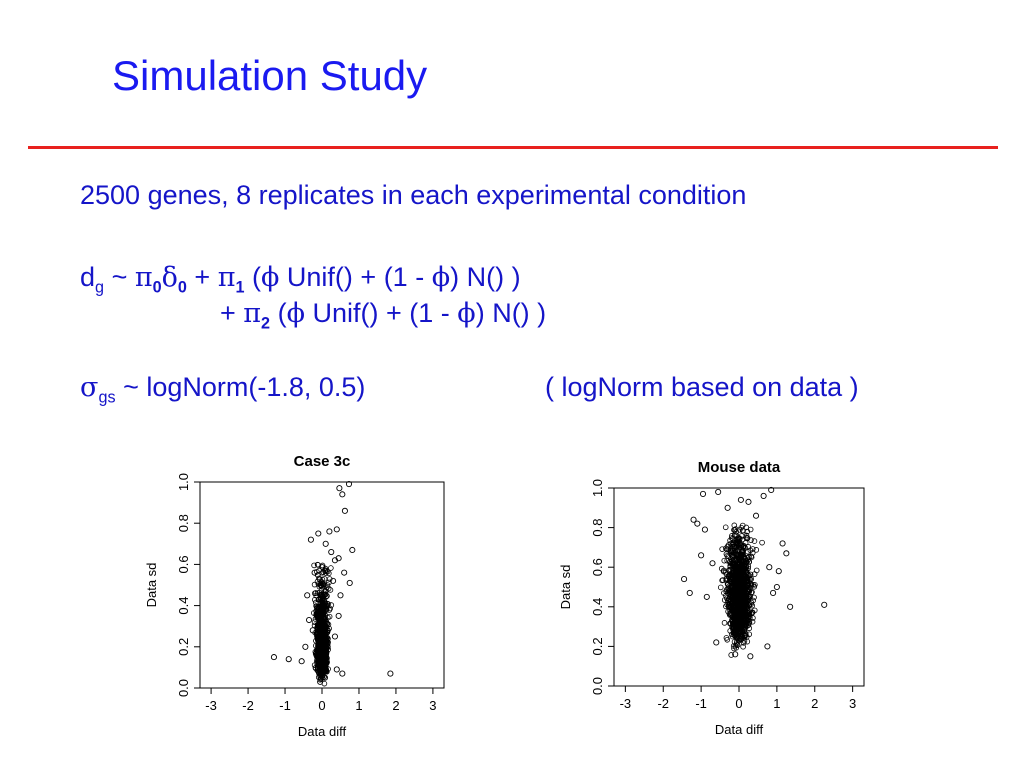 Image resolution: width=1024 pixels, height=768 pixels. Describe the element at coordinates (739, 729) in the screenshot. I see `mouse-data-x-axis-label: Data diff` at that location.